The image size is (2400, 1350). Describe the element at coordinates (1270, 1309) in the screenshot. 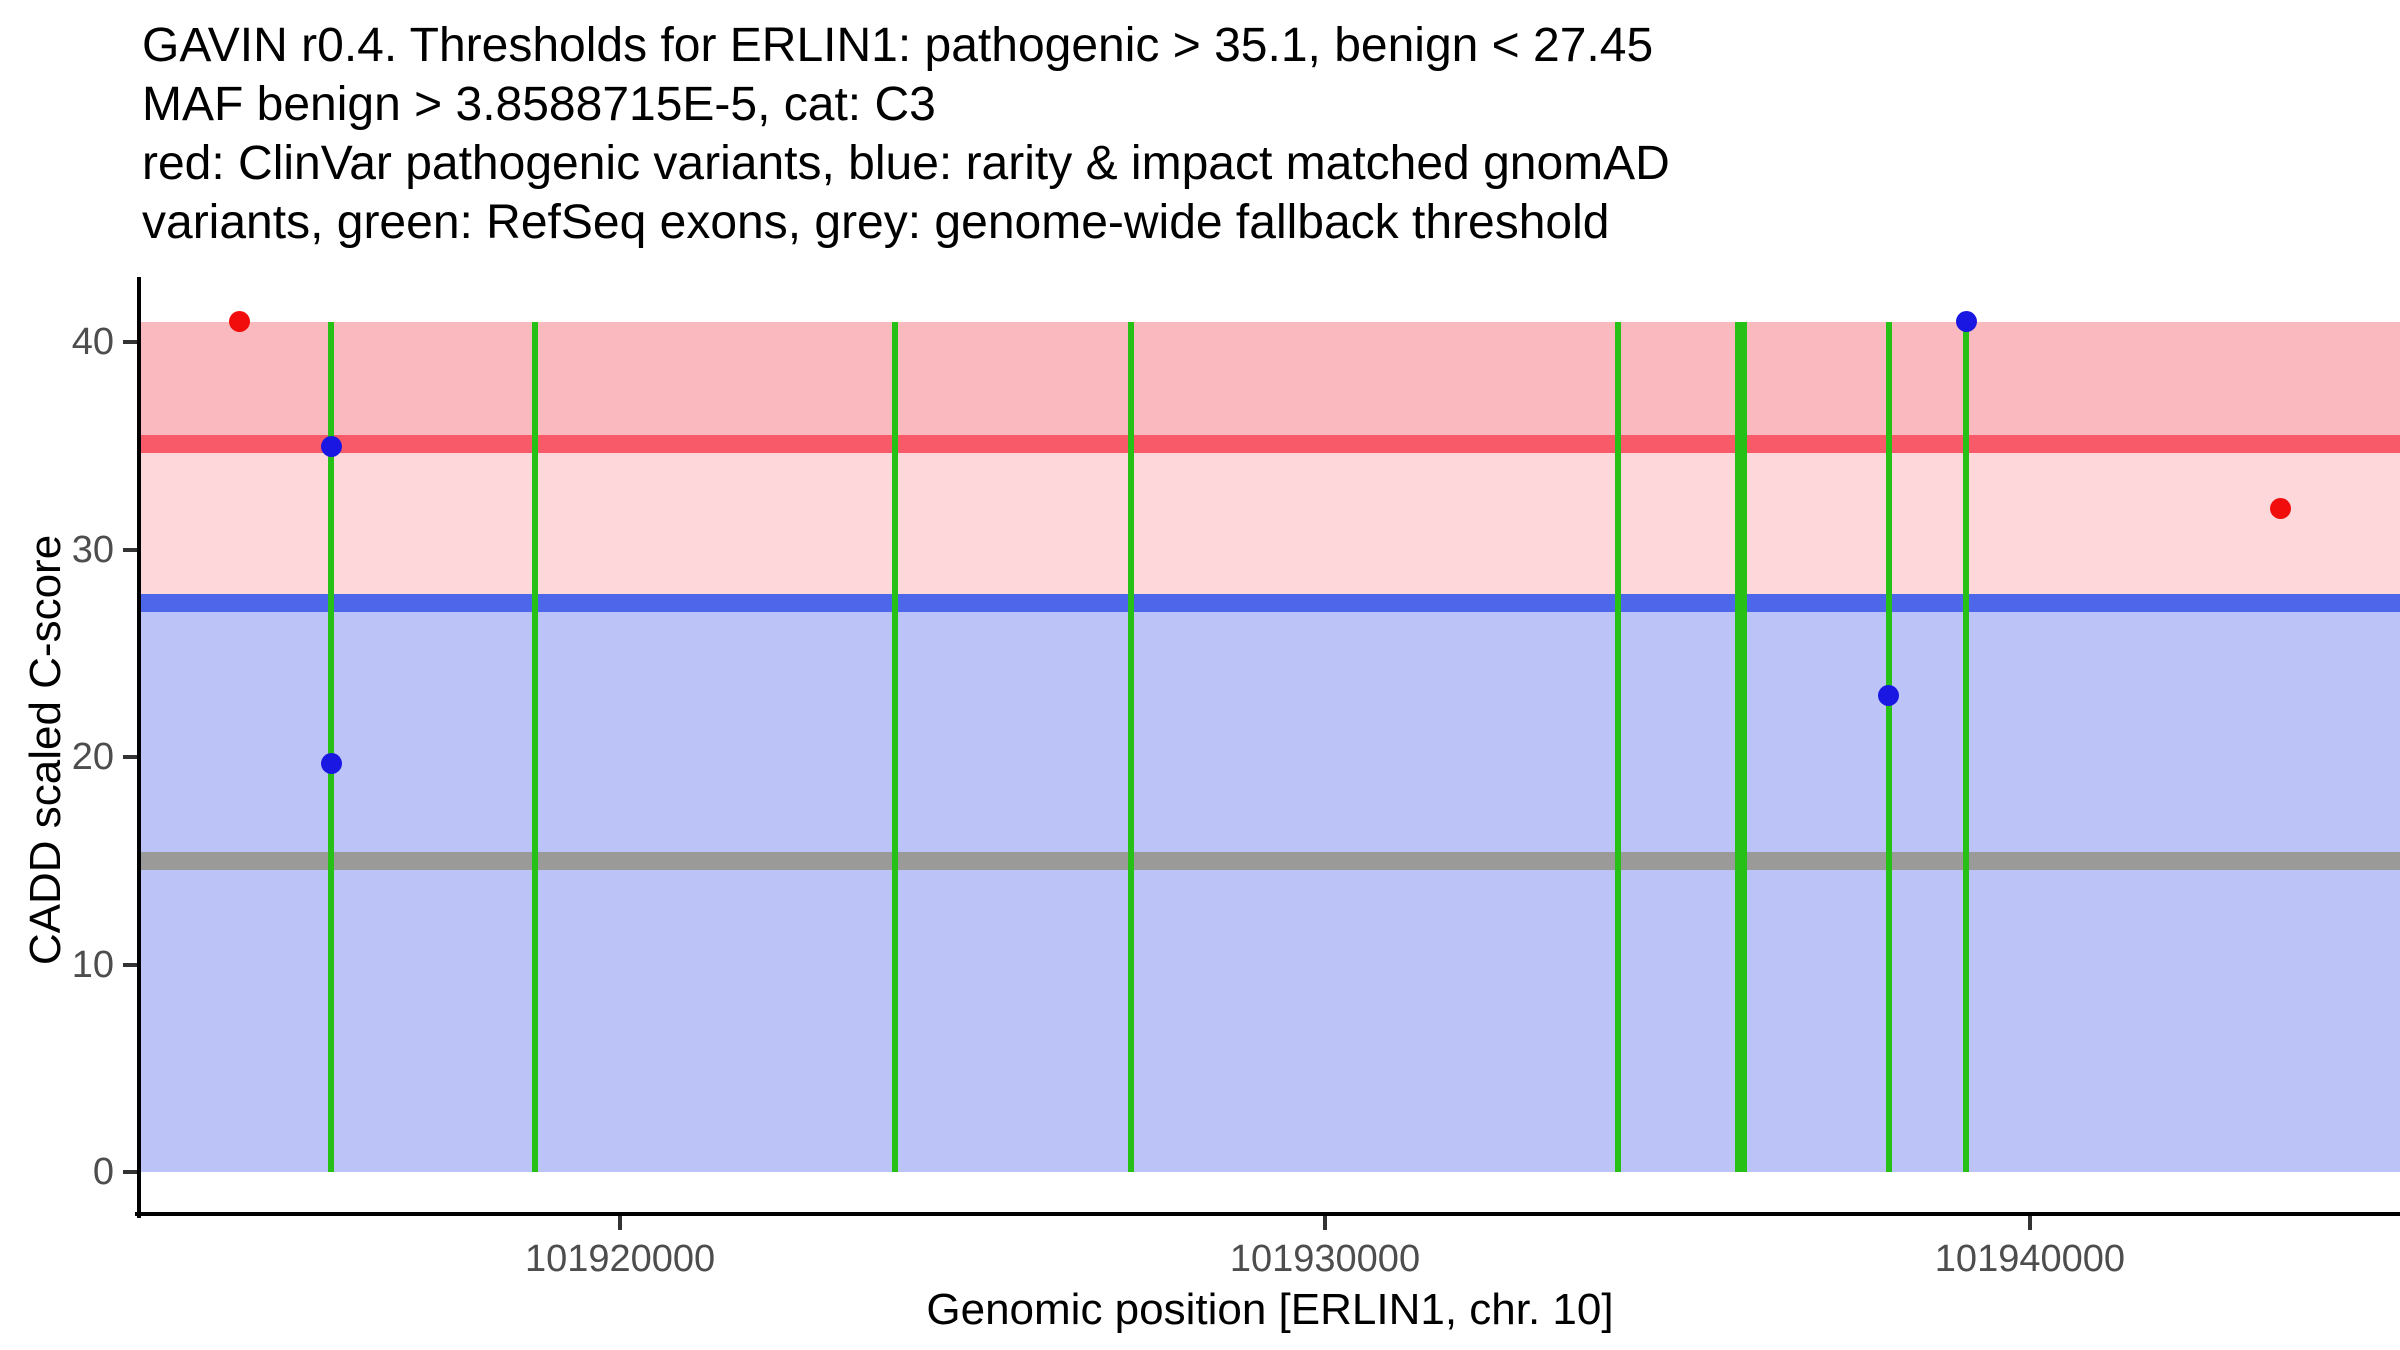

I see `x-axis-title: Genomic position [ERLIN1, chr. 10]` at that location.